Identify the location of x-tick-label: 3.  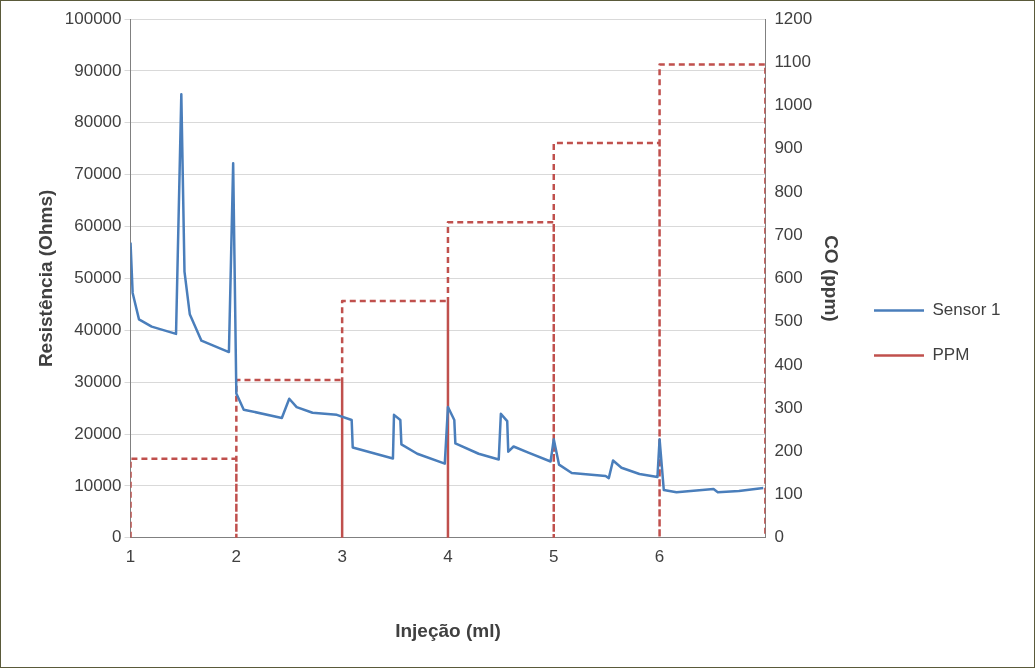
(342, 556).